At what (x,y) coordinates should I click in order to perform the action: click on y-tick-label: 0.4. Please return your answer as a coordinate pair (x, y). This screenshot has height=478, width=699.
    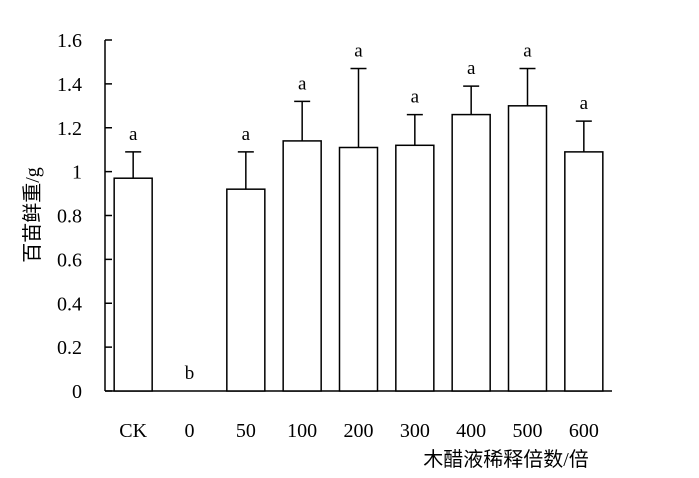
    Looking at the image, I should click on (69, 304).